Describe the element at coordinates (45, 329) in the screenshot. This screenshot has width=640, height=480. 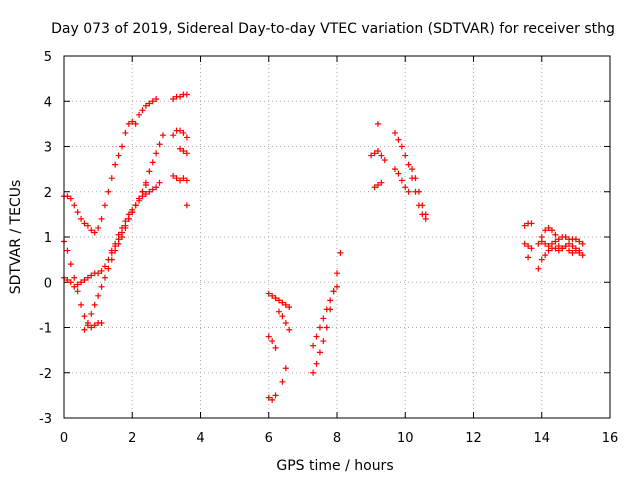
I see `y-tick-label: -1` at that location.